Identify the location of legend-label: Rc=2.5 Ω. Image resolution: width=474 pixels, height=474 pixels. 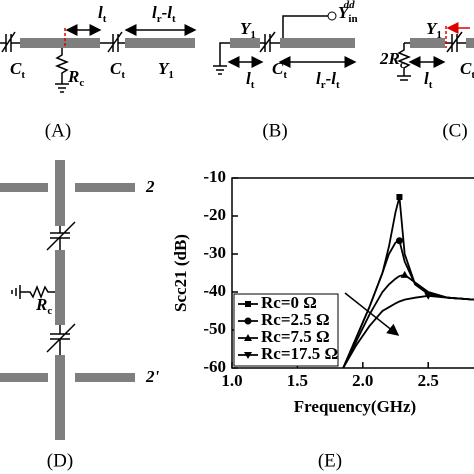
(295, 319).